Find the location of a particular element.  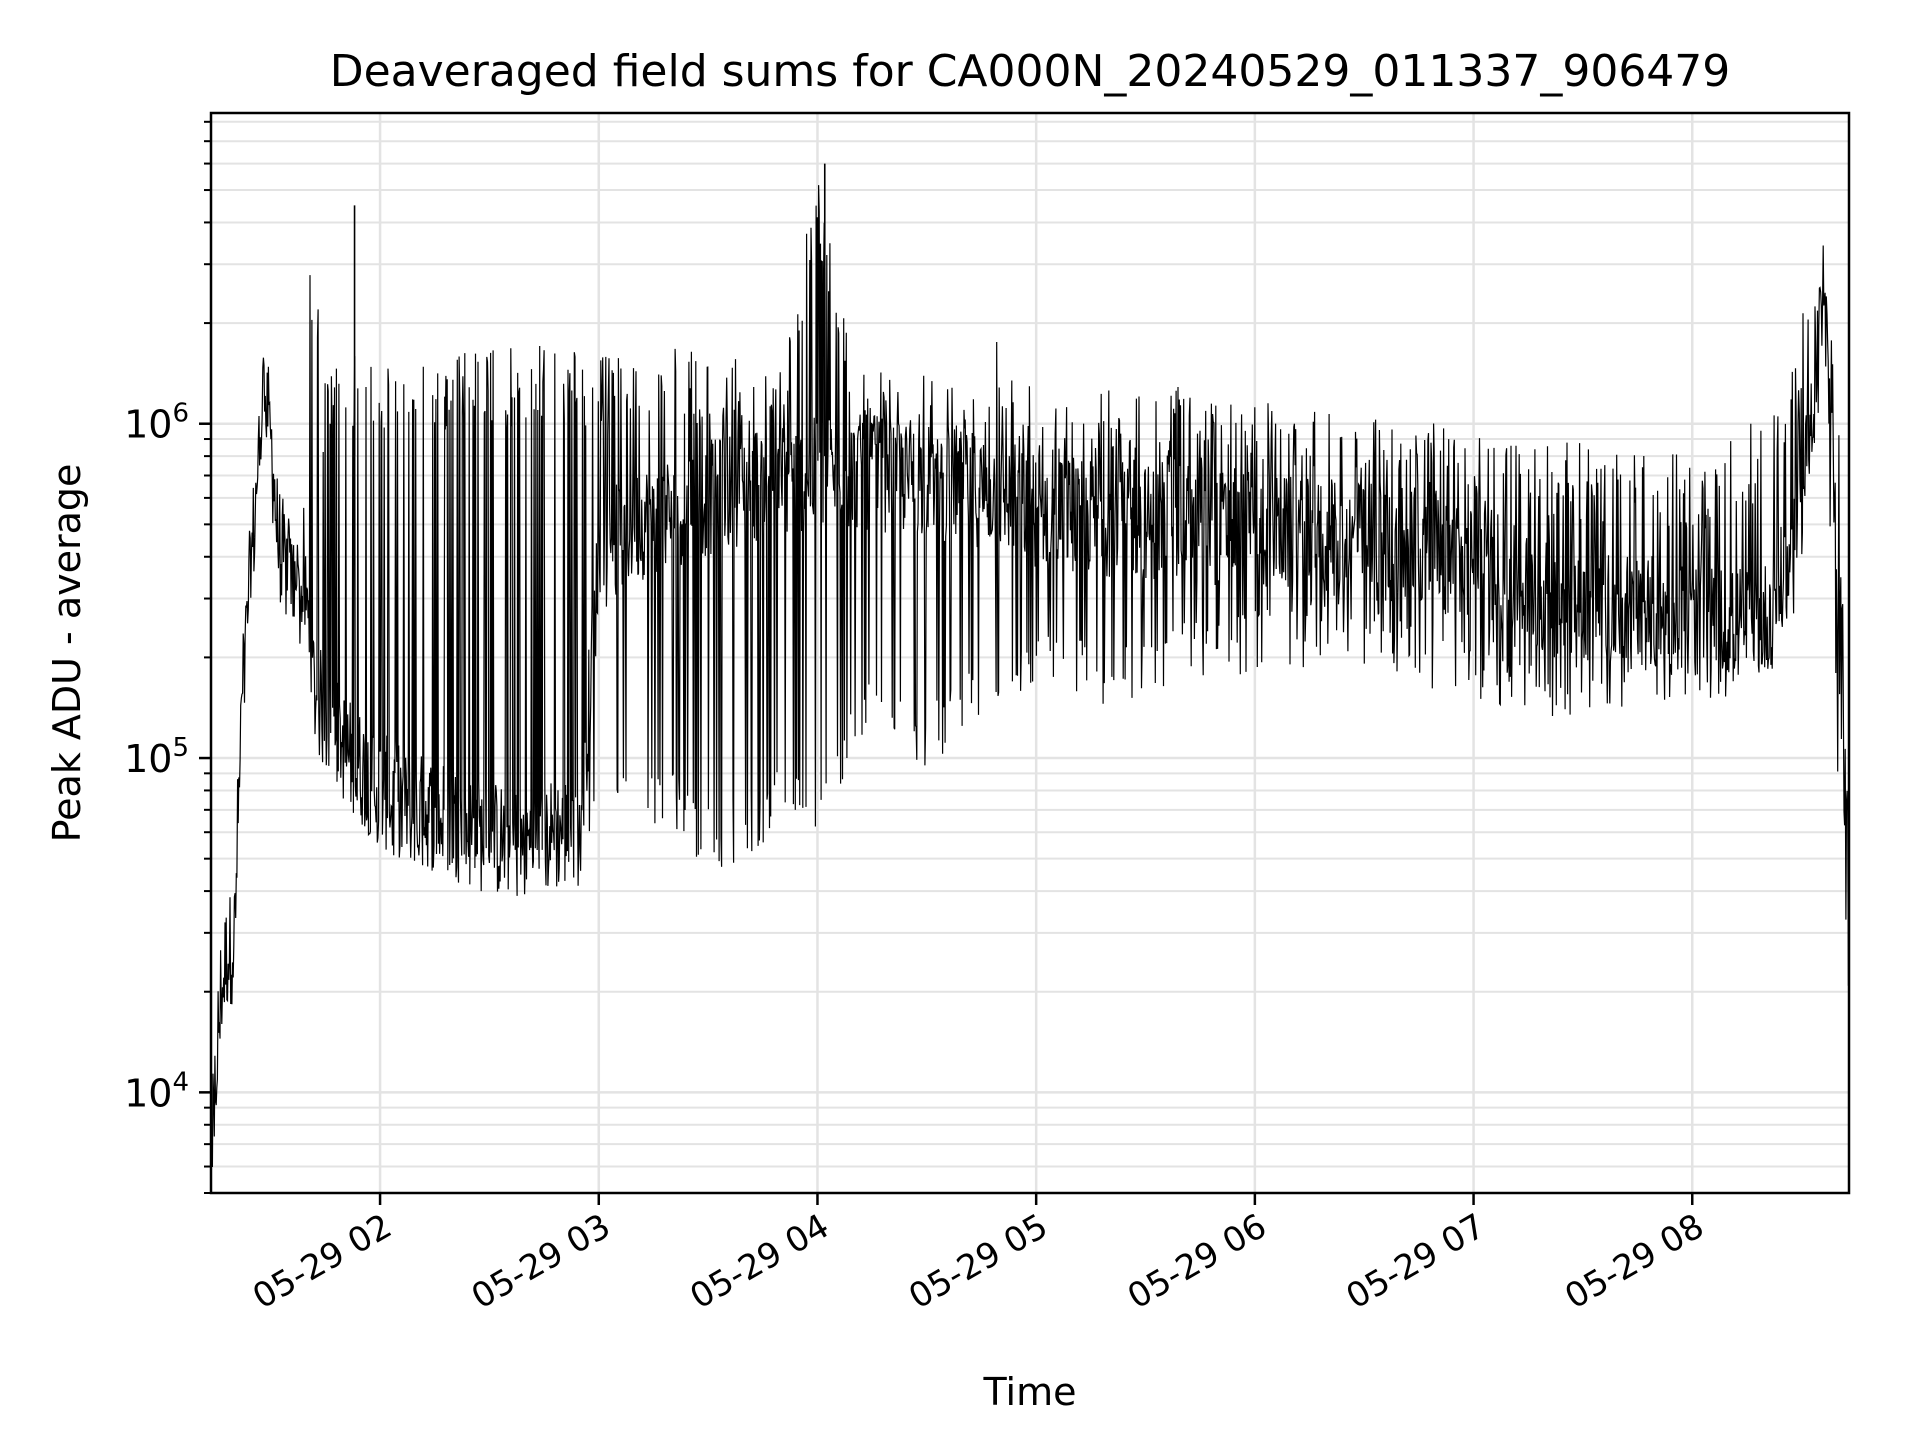

y-tick-label-exponent: 4 is located at coordinates (180, 1082).